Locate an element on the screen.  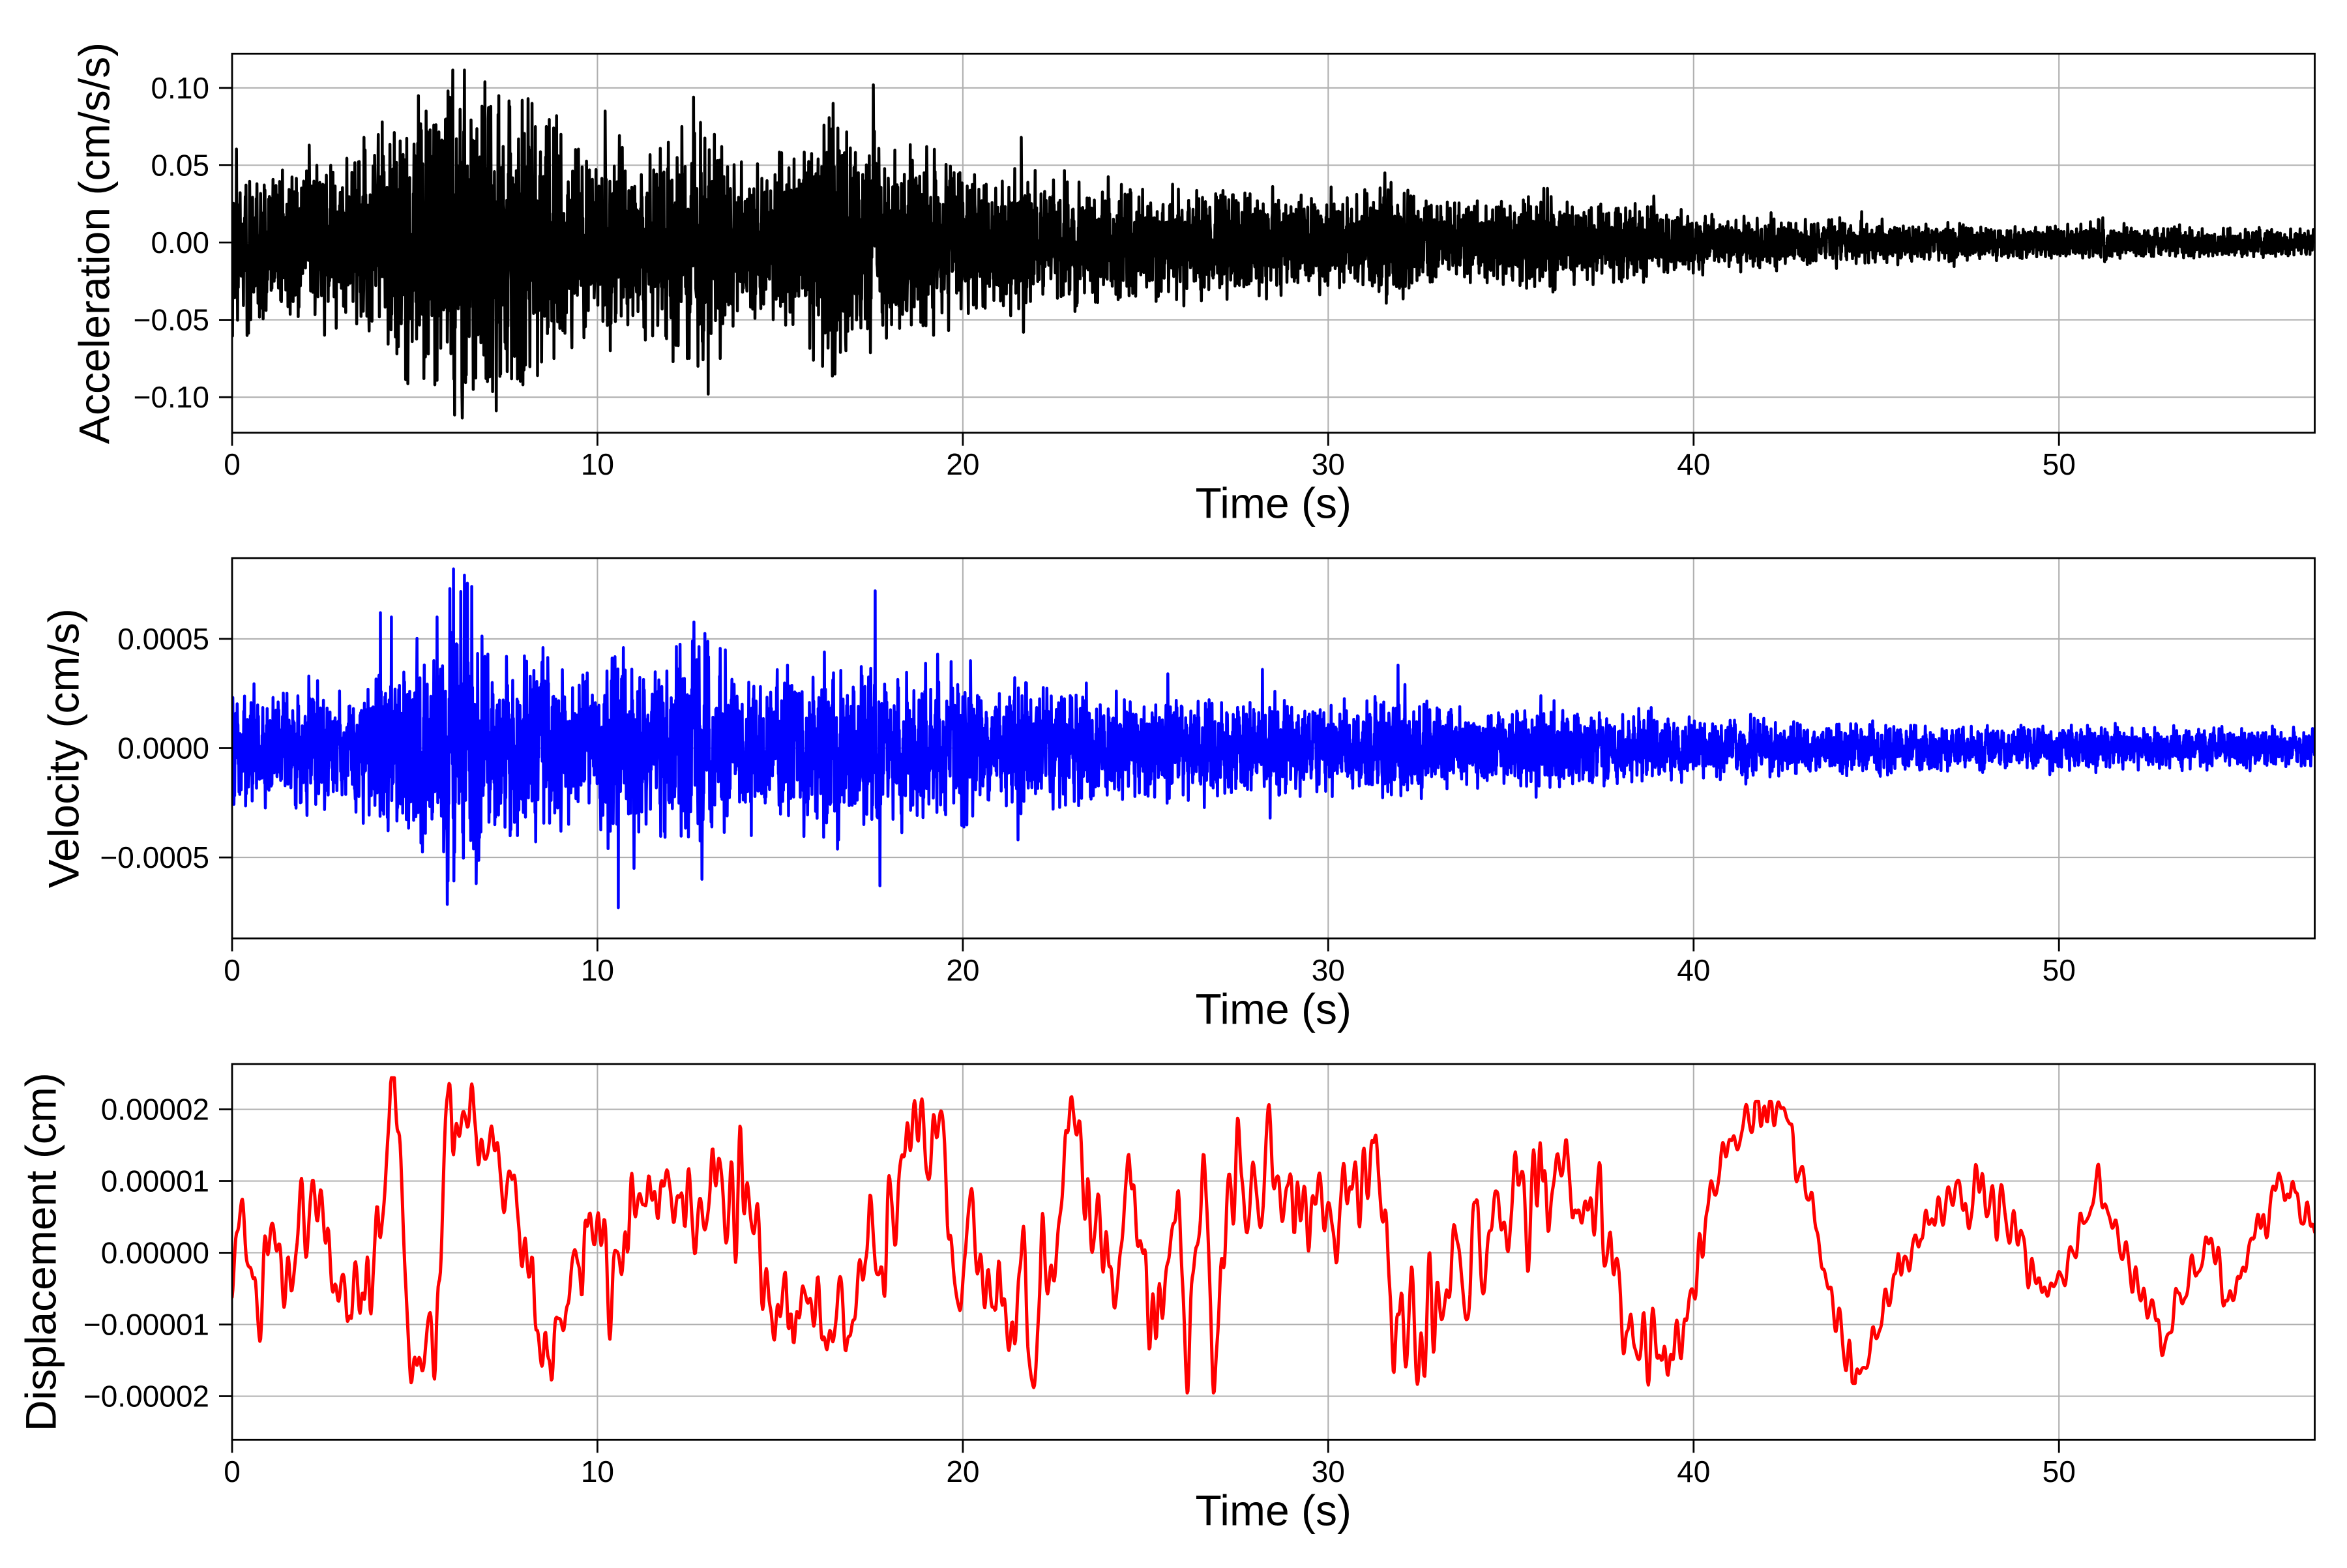
svg-text: −0.10 is located at coordinates (171, 397).